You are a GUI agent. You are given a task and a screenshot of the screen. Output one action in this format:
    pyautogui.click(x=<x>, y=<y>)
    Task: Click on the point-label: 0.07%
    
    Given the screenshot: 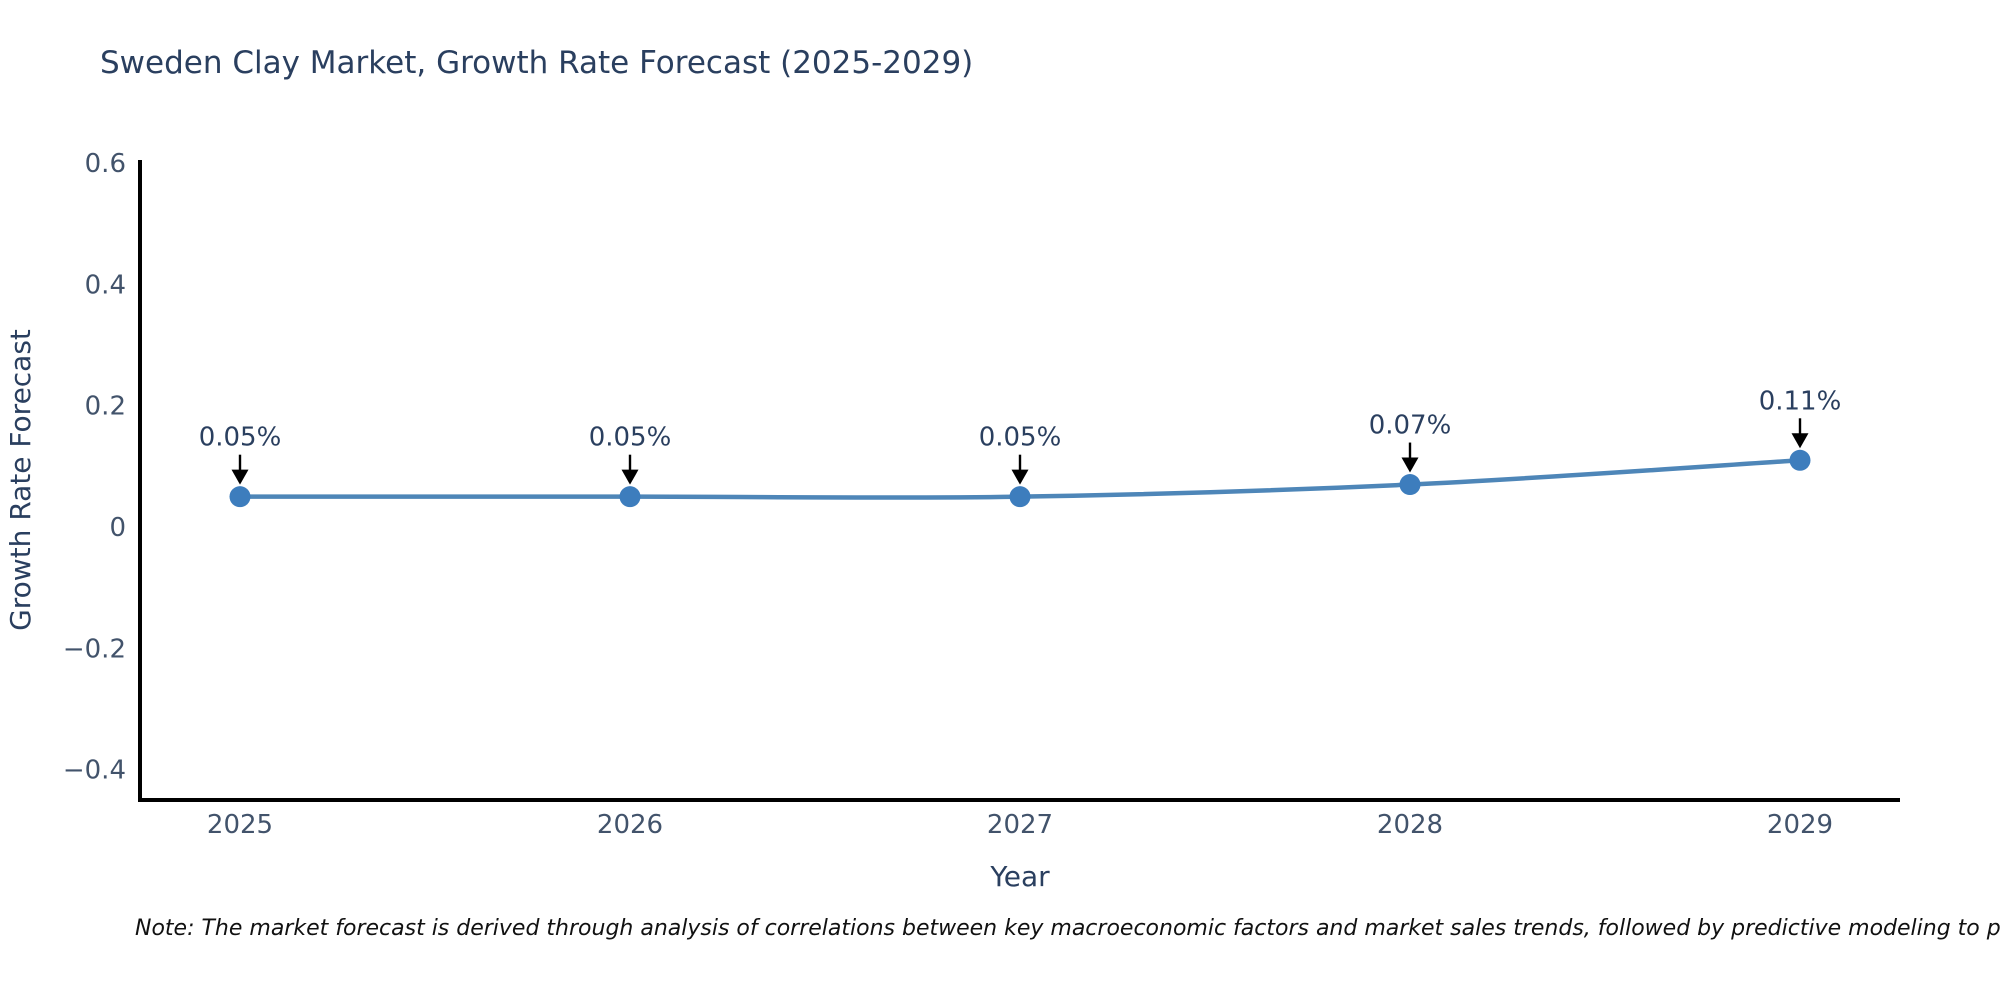 What is the action you would take?
    pyautogui.click(x=1410, y=426)
    